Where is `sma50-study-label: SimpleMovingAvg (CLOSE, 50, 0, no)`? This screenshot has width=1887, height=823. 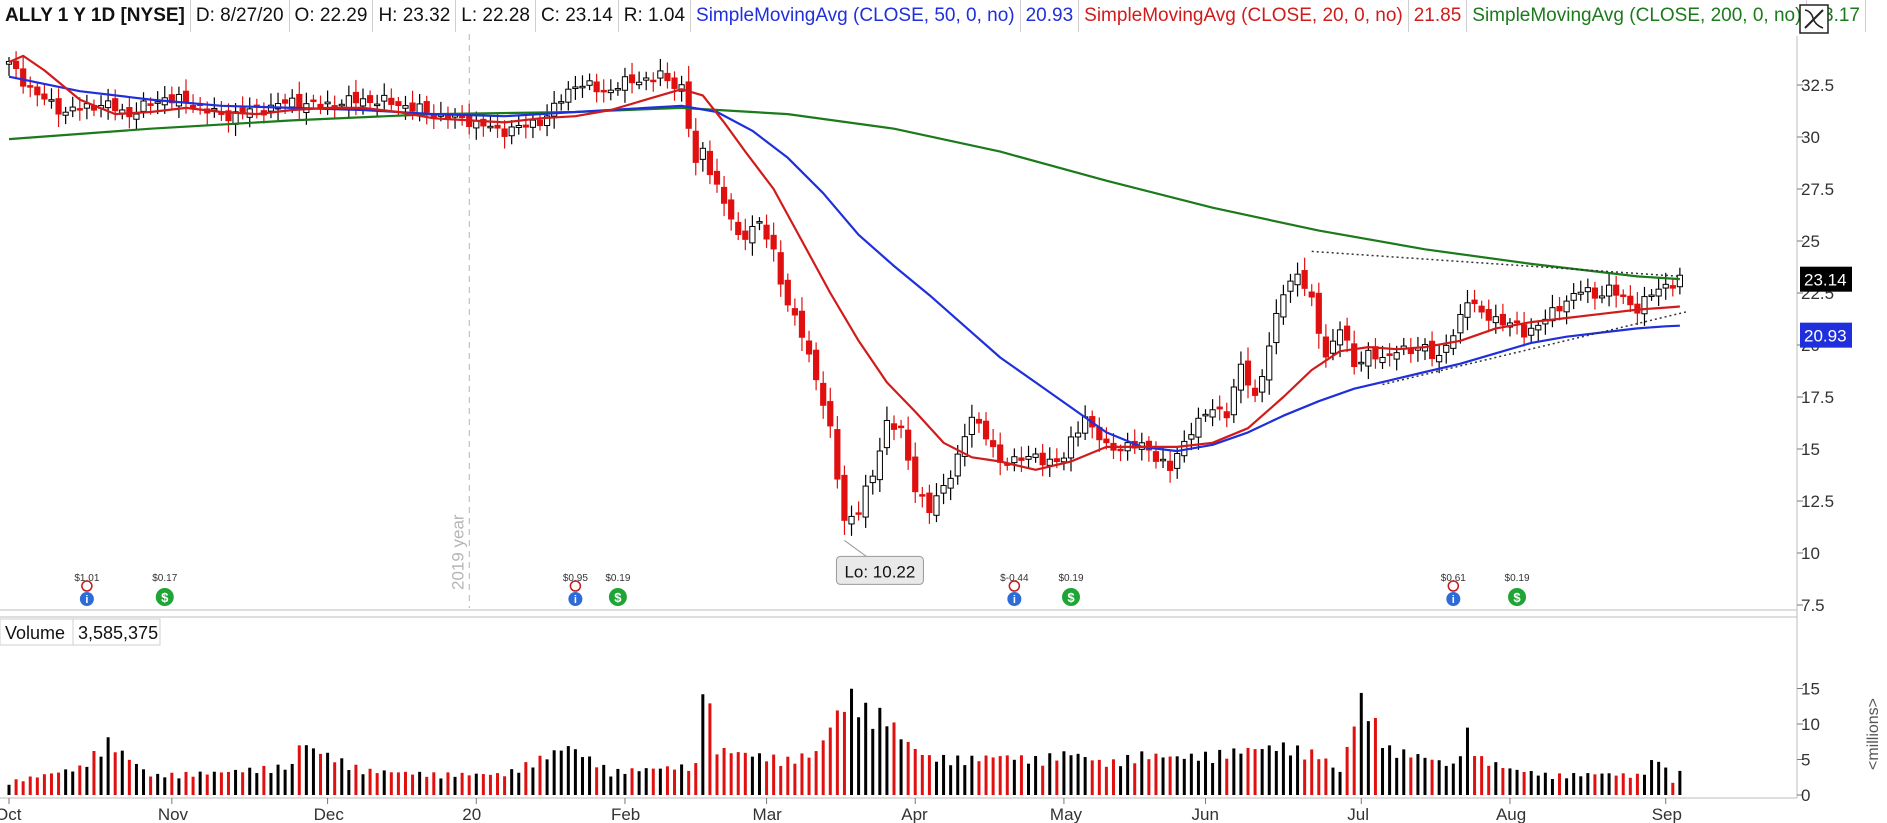
sma50-study-label: SimpleMovingAvg (CLOSE, 50, 0, no) is located at coordinates (856, 16).